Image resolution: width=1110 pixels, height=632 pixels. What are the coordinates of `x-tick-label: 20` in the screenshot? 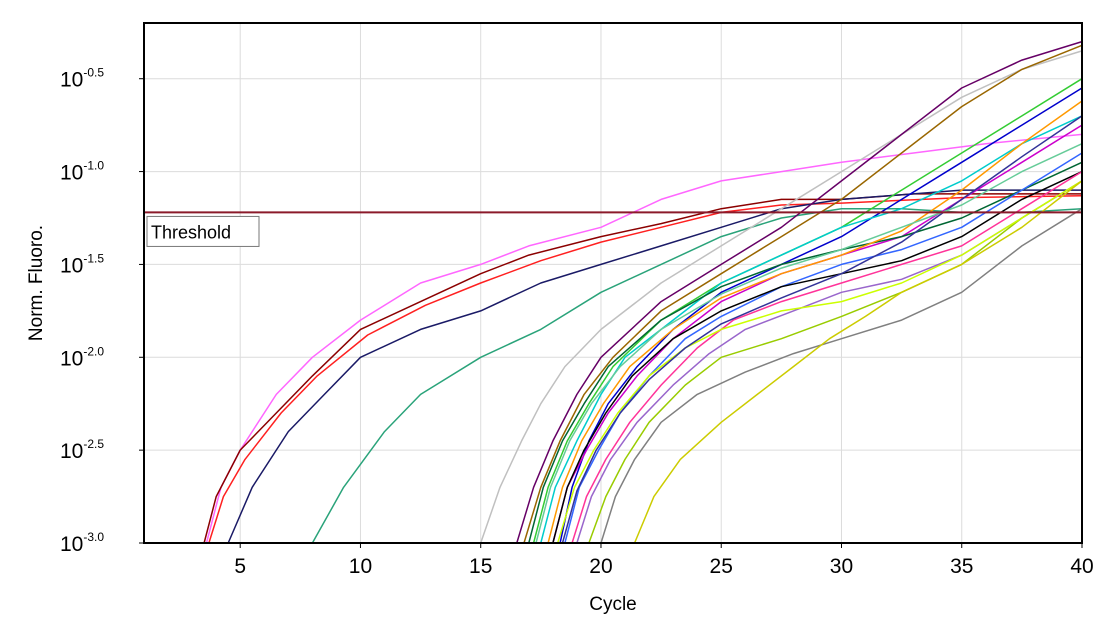 It's located at (600, 566).